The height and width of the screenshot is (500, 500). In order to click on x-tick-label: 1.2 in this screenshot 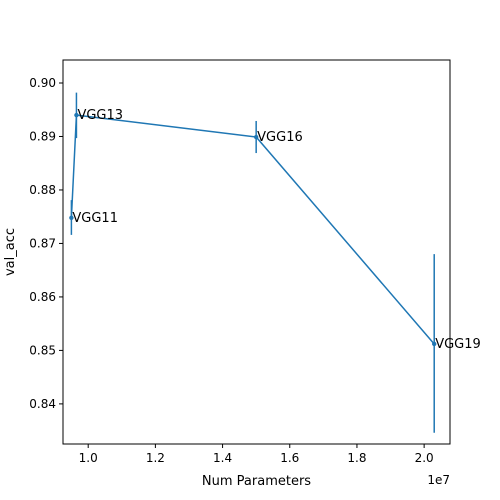, I will do `click(155, 458)`.